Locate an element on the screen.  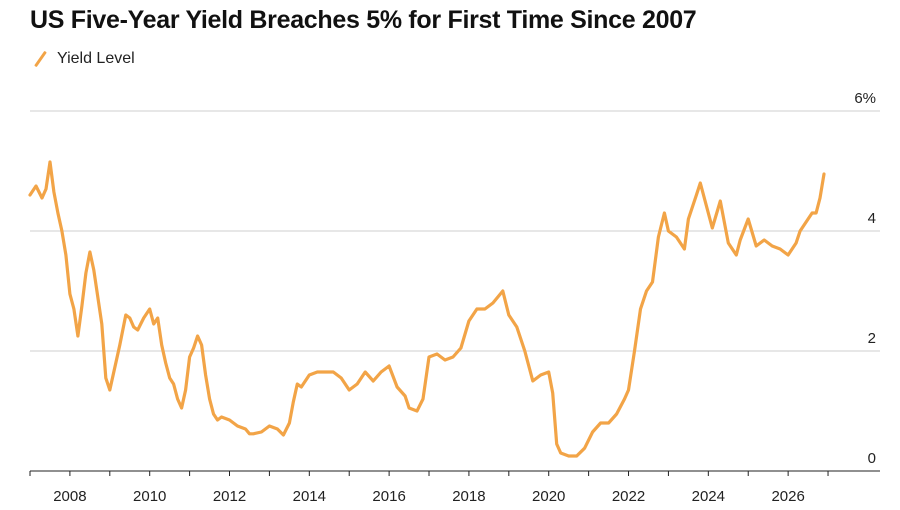
x-tick-label: 2018 is located at coordinates (468, 496).